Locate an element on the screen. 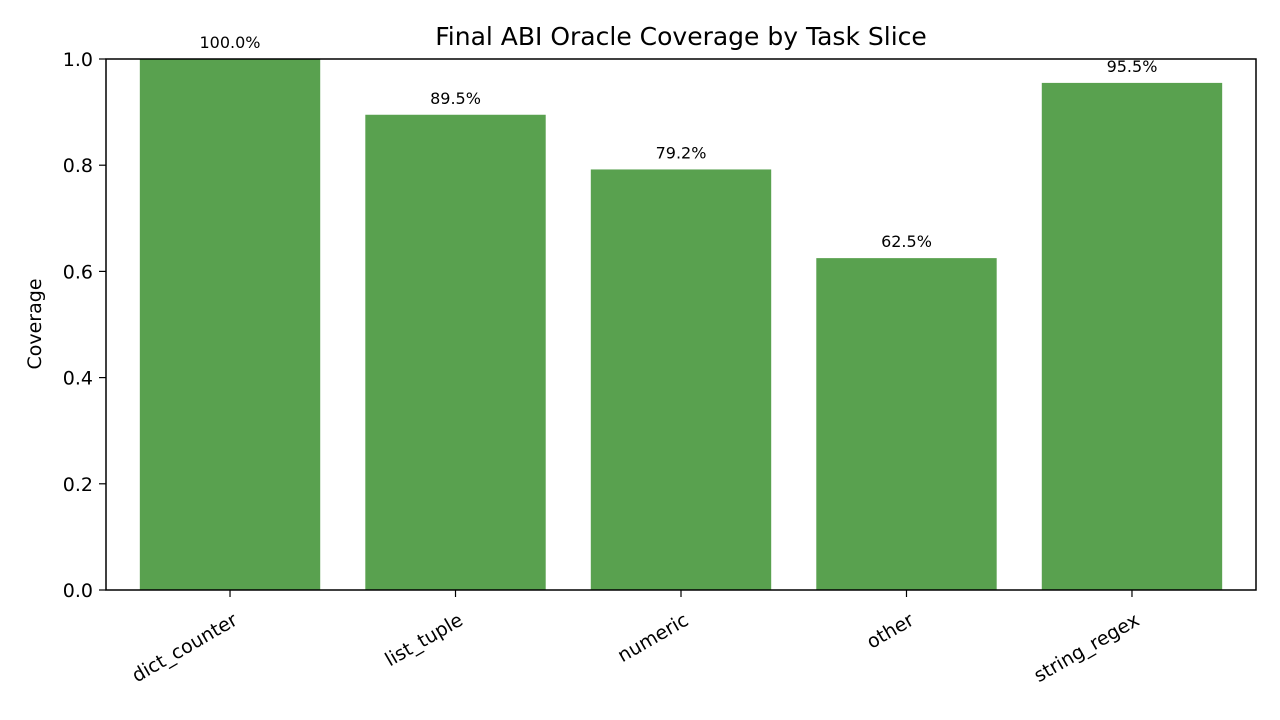  y-axis-label: Coverage is located at coordinates (35, 323).